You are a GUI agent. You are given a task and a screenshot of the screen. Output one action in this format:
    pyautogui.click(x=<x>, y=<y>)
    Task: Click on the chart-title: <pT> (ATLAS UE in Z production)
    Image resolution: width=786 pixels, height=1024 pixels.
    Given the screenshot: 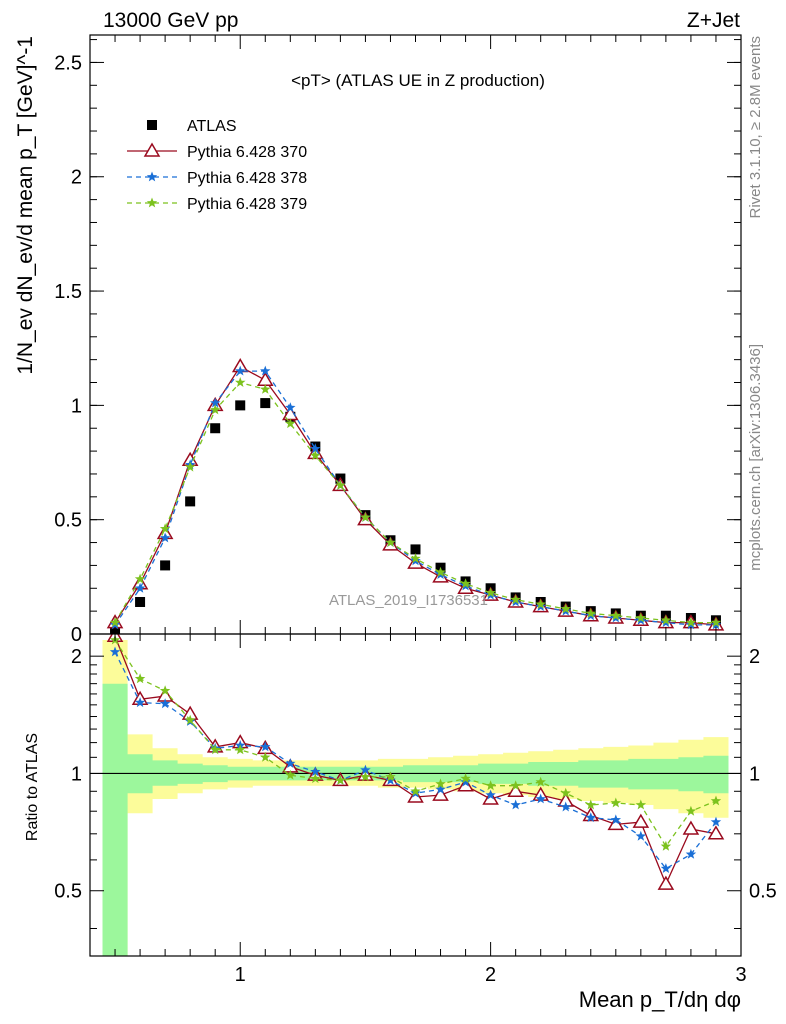 What is the action you would take?
    pyautogui.click(x=418, y=80)
    